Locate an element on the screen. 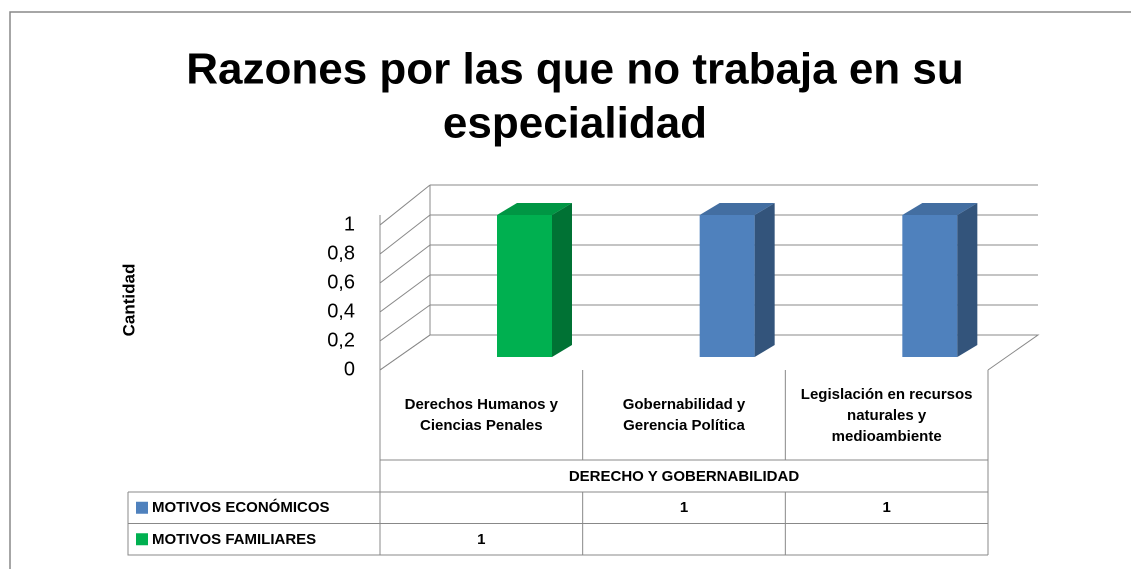 This screenshot has height=569, width=1131. legend-label: MOTIVOS ECONÓMICOS is located at coordinates (241, 508).